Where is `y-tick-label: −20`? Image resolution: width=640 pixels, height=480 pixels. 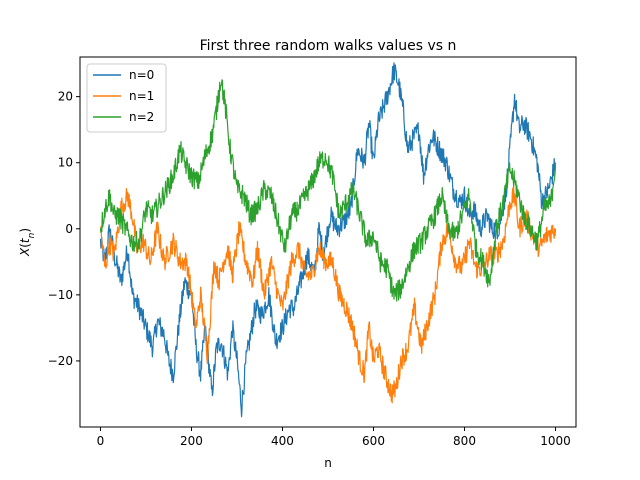 y-tick-label: −20 is located at coordinates (60, 361).